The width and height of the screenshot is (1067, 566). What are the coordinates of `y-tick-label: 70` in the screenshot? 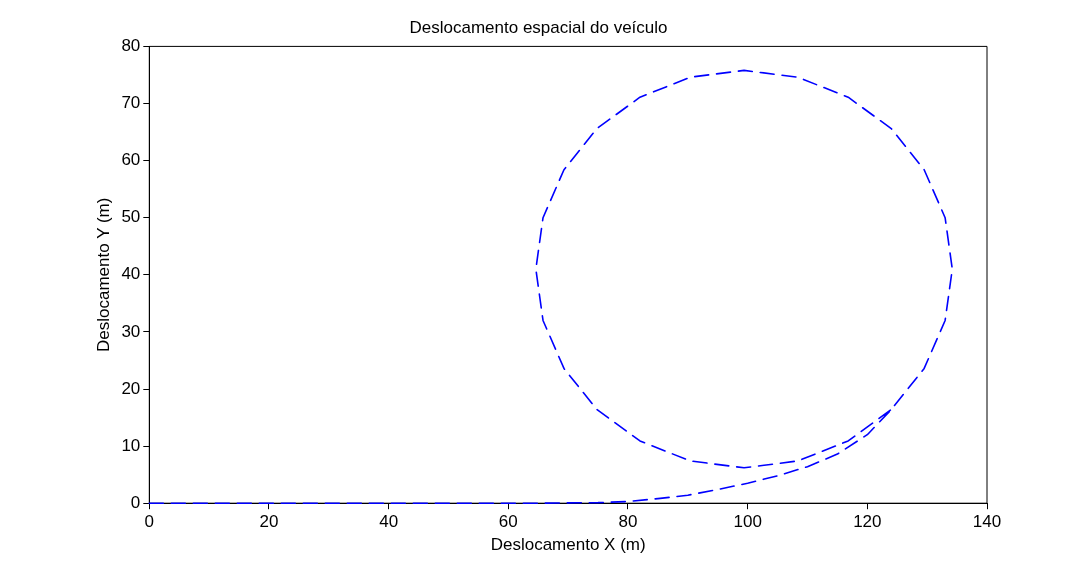 It's located at (131, 103).